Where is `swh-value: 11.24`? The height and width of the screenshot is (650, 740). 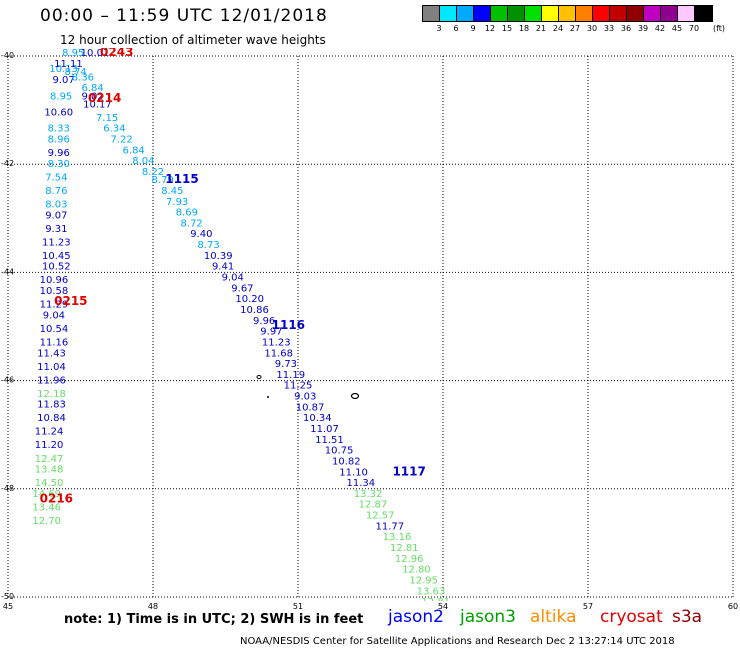 swh-value: 11.24 is located at coordinates (49, 432).